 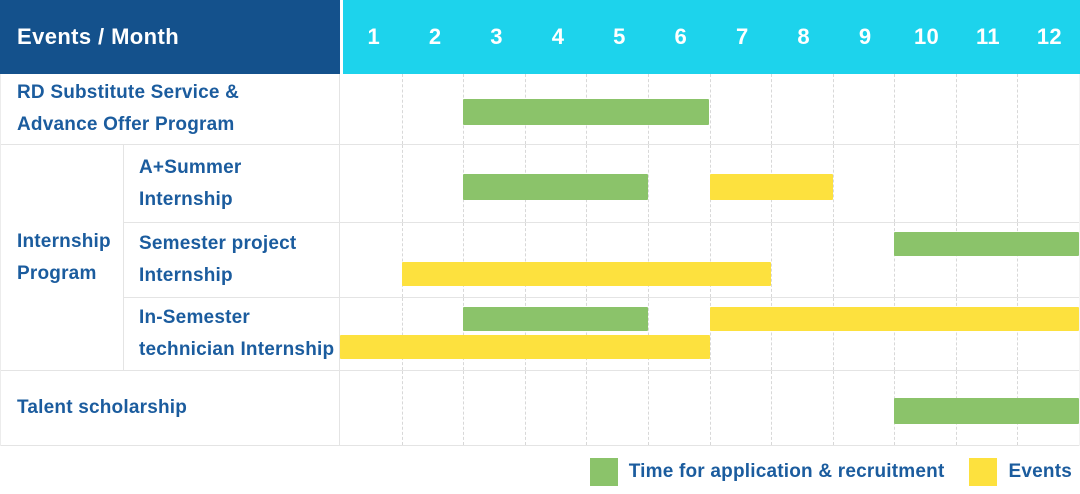 I want to click on label-line: Advance Offer Program, so click(x=126, y=124).